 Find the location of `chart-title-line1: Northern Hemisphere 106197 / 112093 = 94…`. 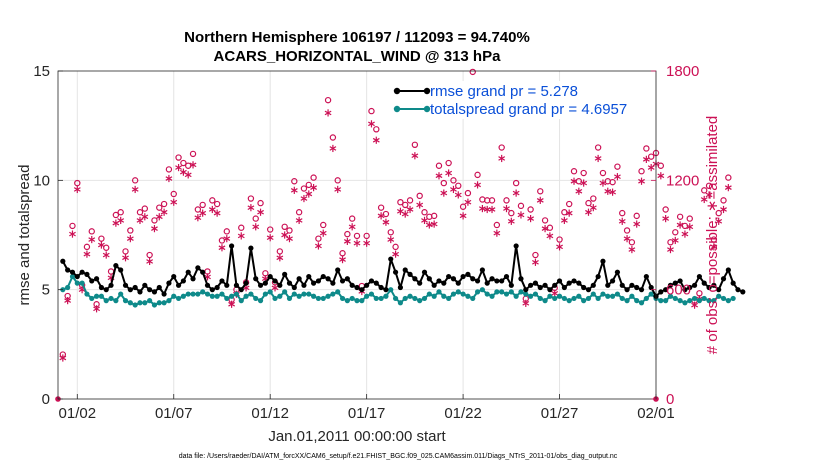

chart-title-line1: Northern Hemisphere 106197 / 112093 = 94… is located at coordinates (357, 37).